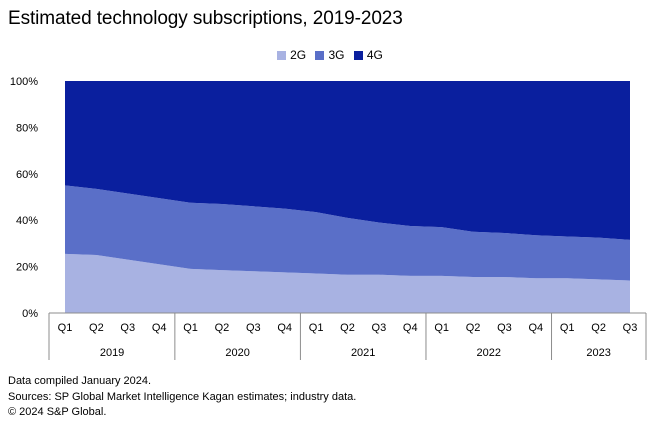 This screenshot has height=429, width=660. What do you see at coordinates (336, 55) in the screenshot?
I see `legend-label-3g: 3G` at bounding box center [336, 55].